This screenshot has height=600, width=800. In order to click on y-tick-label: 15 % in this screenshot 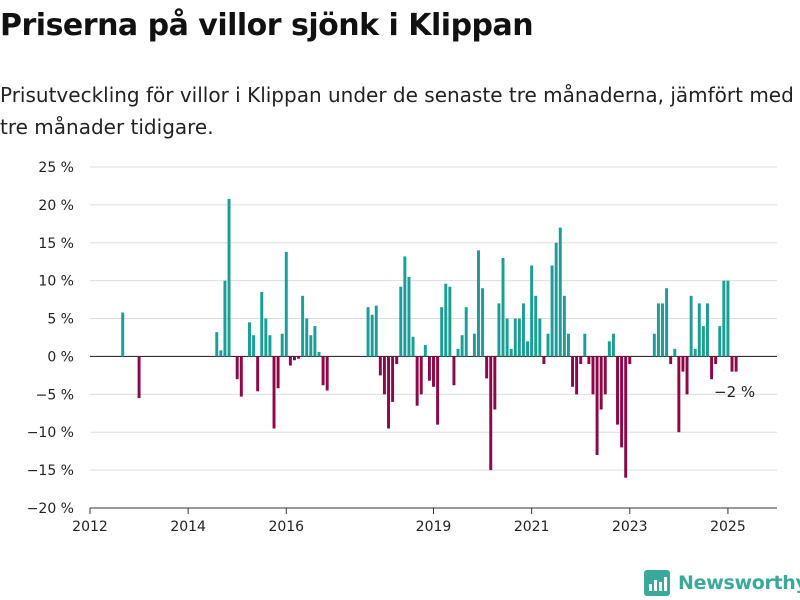, I will do `click(56, 244)`.